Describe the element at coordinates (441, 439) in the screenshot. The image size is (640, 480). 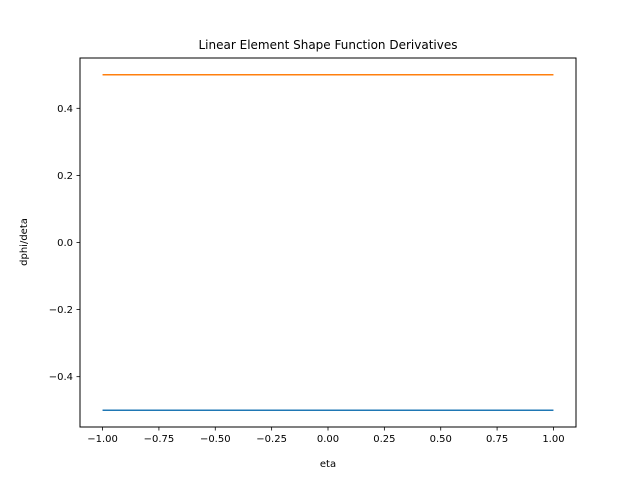
I see `x-tick-label: 0.50` at that location.